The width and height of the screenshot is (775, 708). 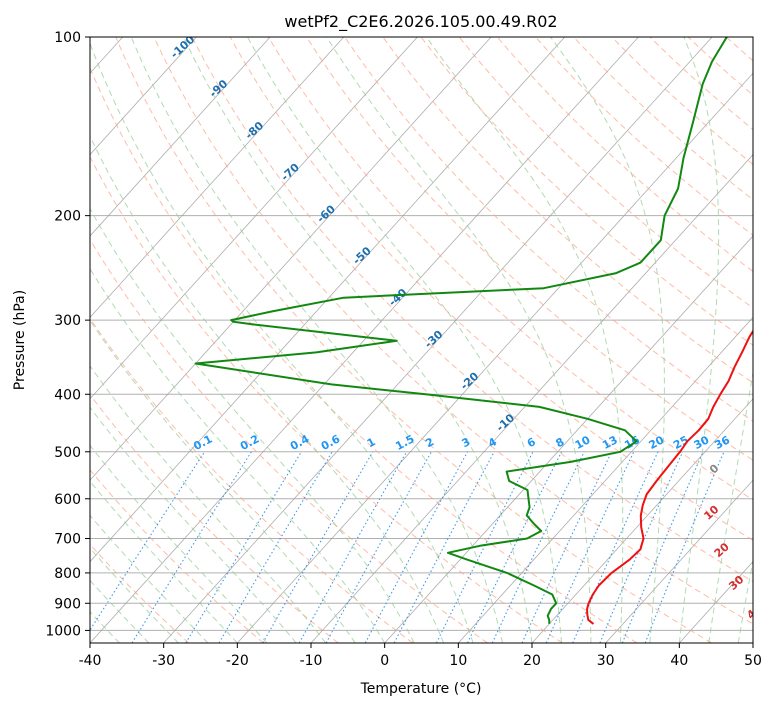 What do you see at coordinates (63, 631) in the screenshot?
I see `y-tick-label: 1000` at bounding box center [63, 631].